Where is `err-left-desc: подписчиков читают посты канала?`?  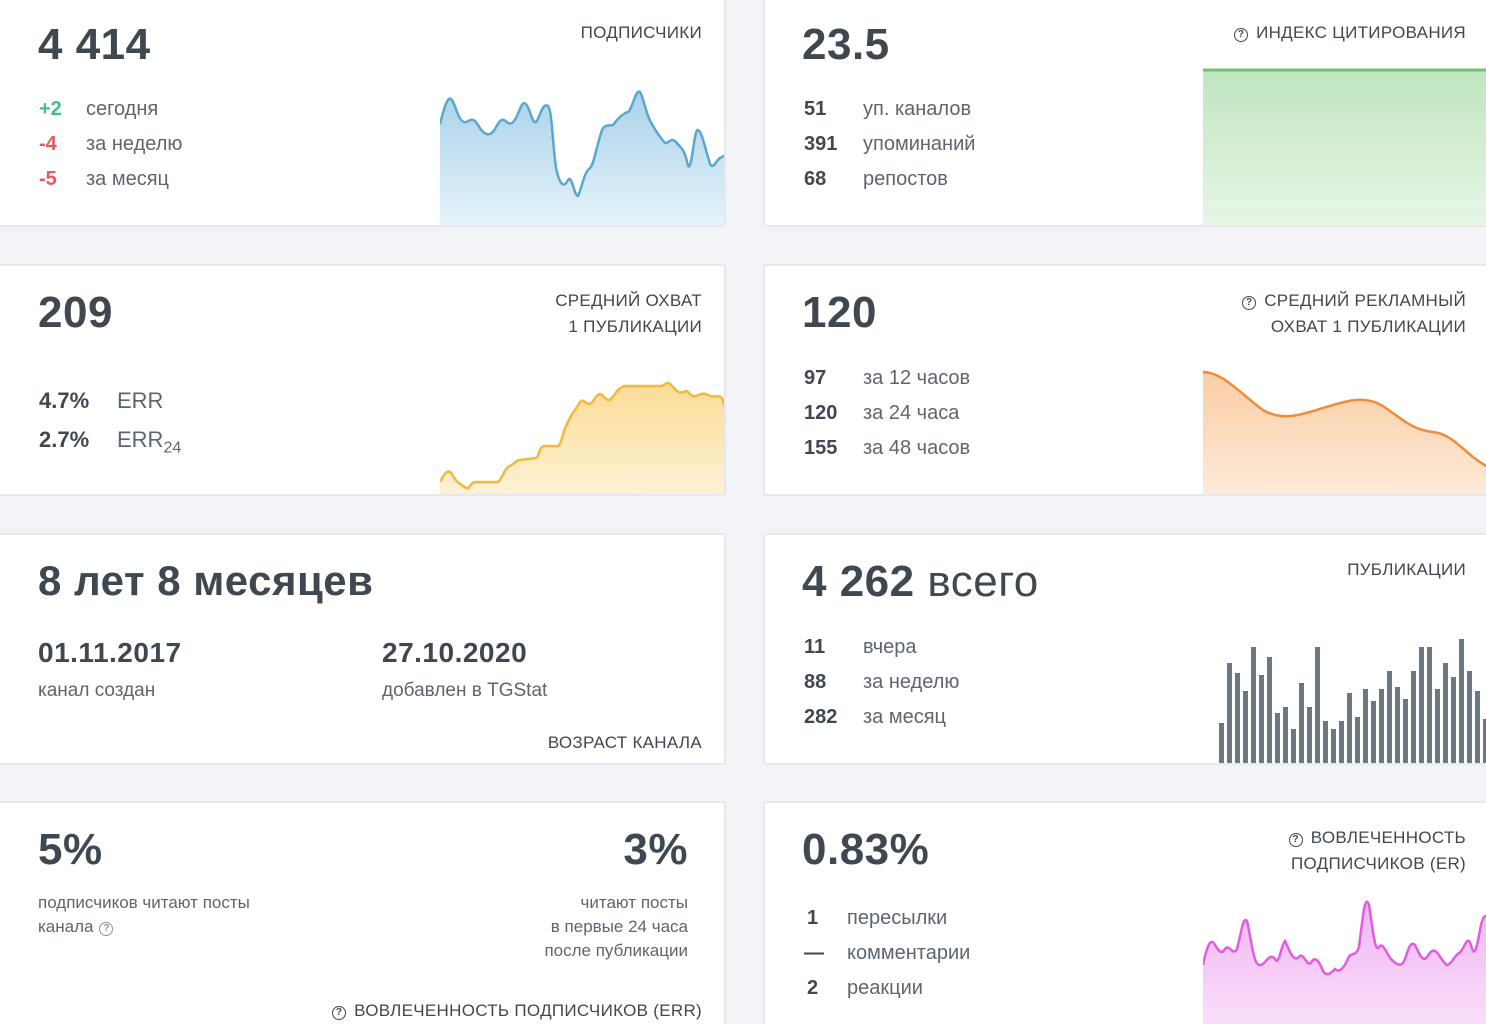
err-left-desc: подписчиков читают посты канала? is located at coordinates (144, 915).